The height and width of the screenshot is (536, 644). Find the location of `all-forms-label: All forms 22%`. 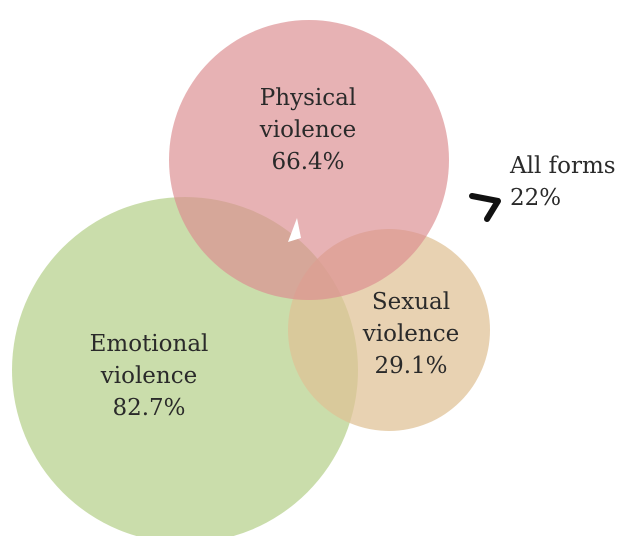

all-forms-label: All forms 22% is located at coordinates (577, 182).